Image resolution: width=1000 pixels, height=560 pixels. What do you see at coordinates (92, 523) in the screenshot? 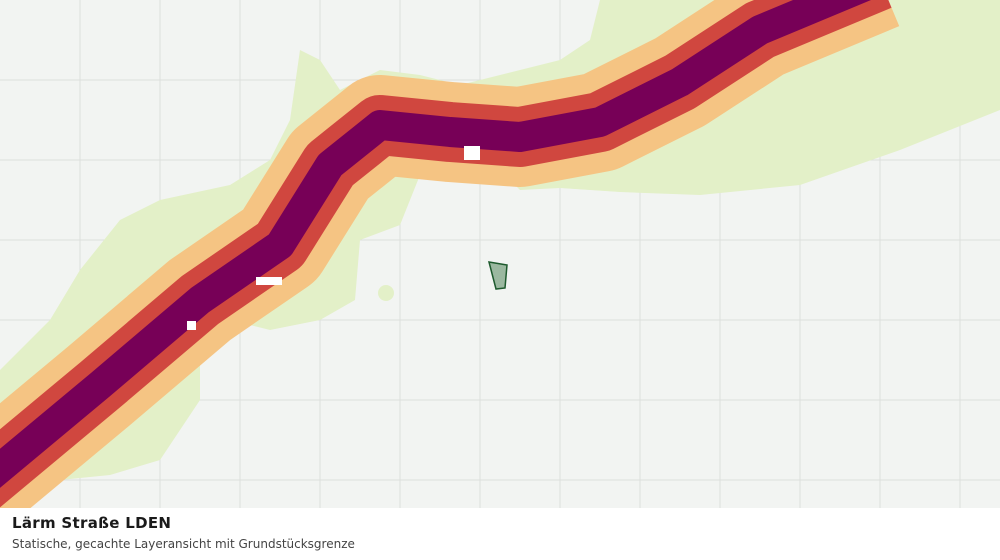
I see `layer-title: Lärm Straße LDEN` at bounding box center [92, 523].